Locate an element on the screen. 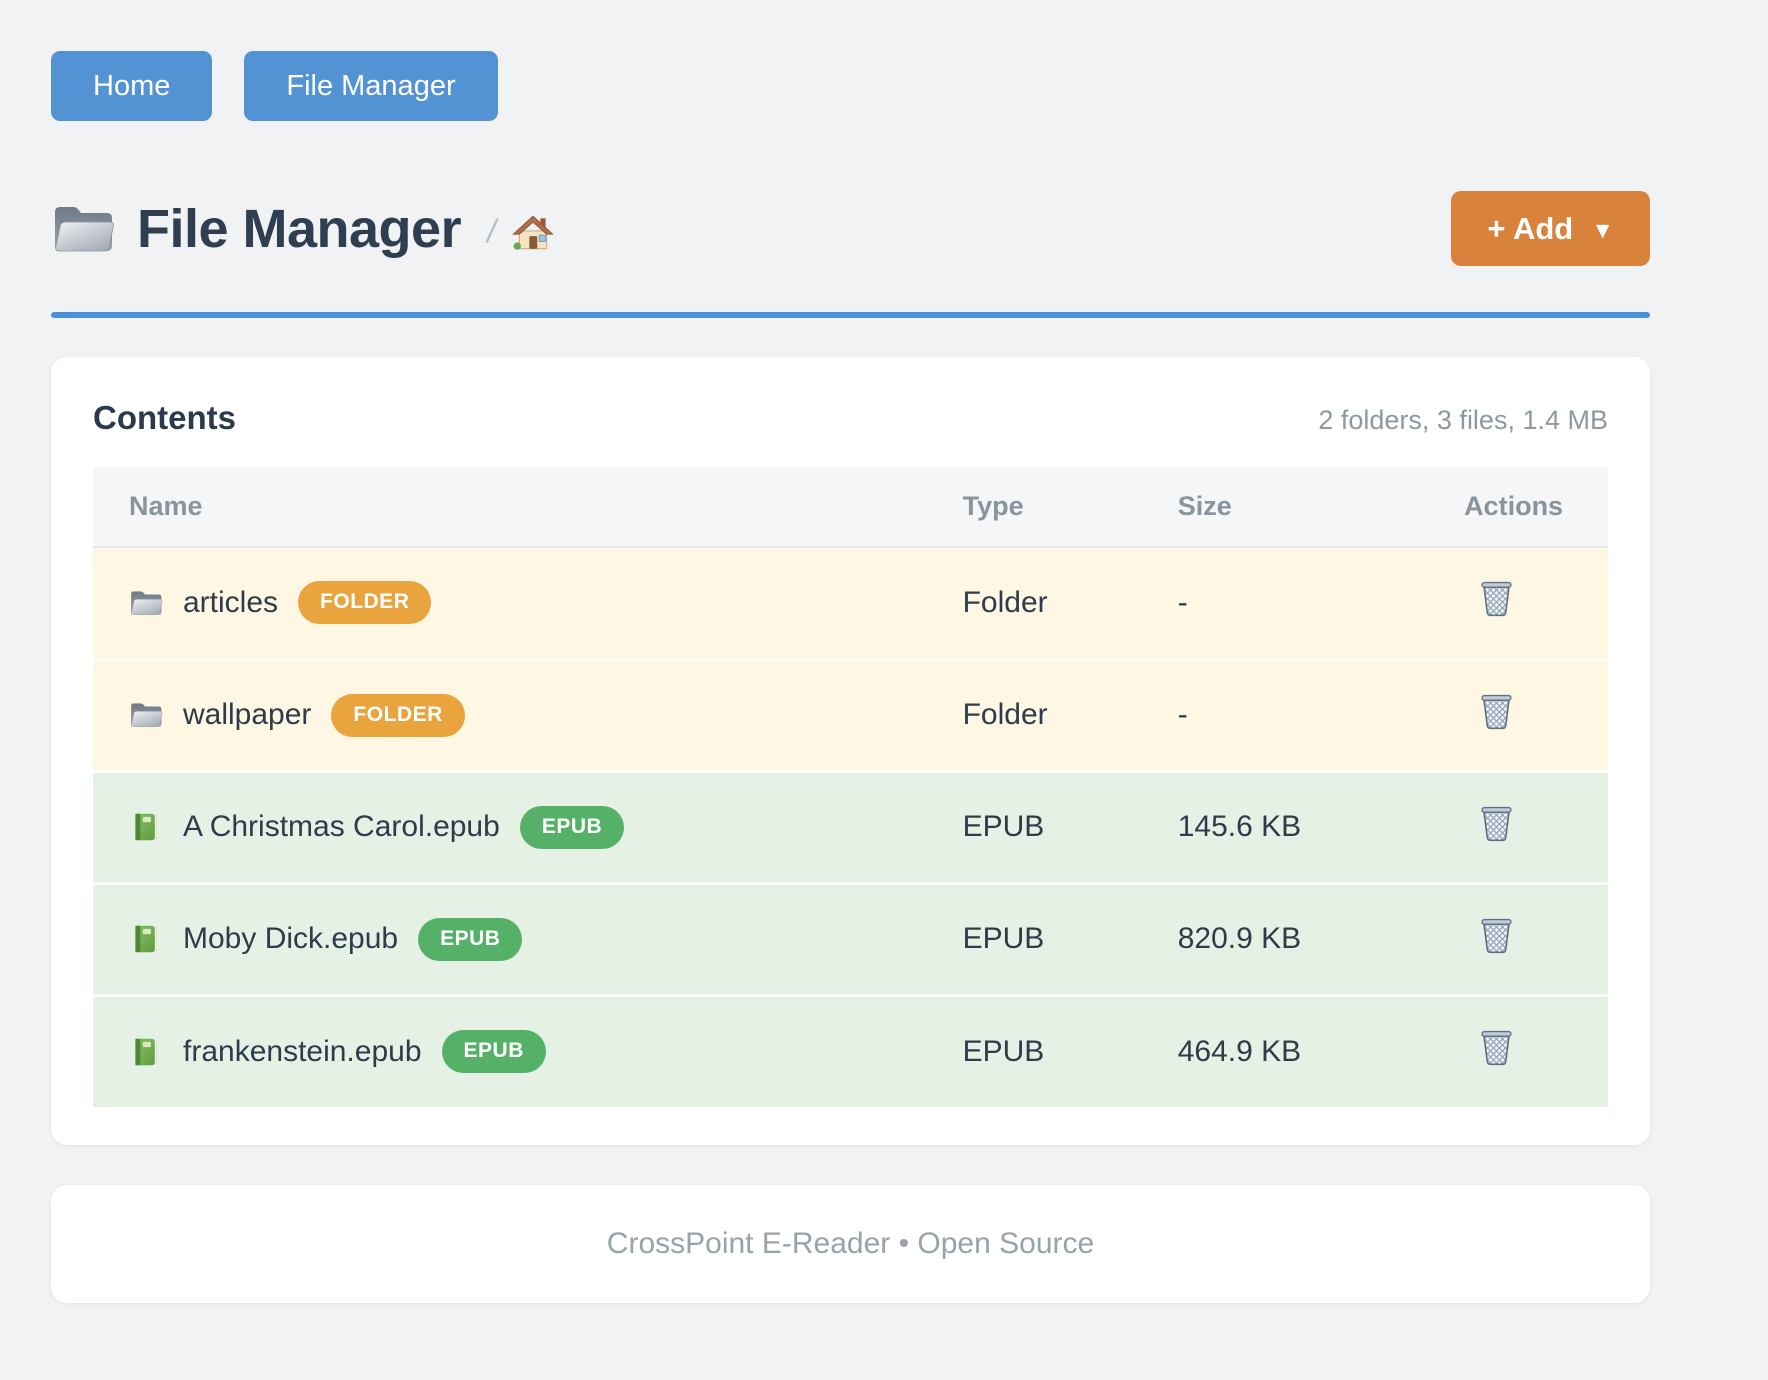 The width and height of the screenshot is (1768, 1380). page-header: File Manager / + Add ▼ is located at coordinates (850, 228).